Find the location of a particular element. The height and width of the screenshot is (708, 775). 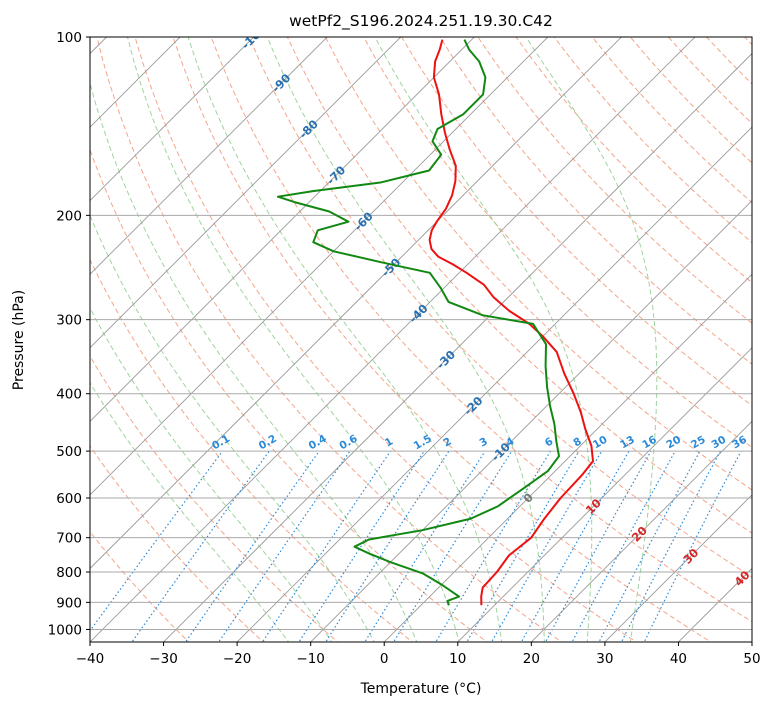

chart-title: wetPf2_S196.2024.251.19.30.C42 is located at coordinates (421, 21).